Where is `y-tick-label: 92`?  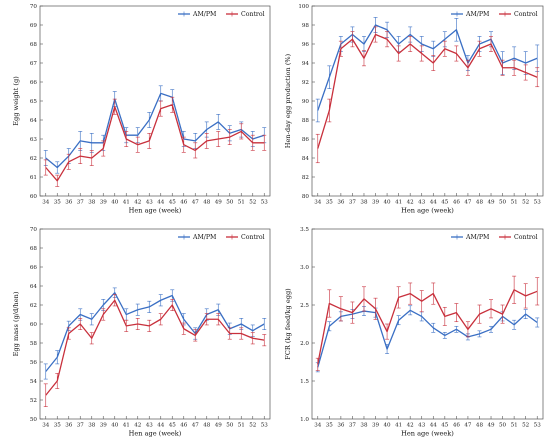 y-tick-label: 92 is located at coordinates (306, 83).